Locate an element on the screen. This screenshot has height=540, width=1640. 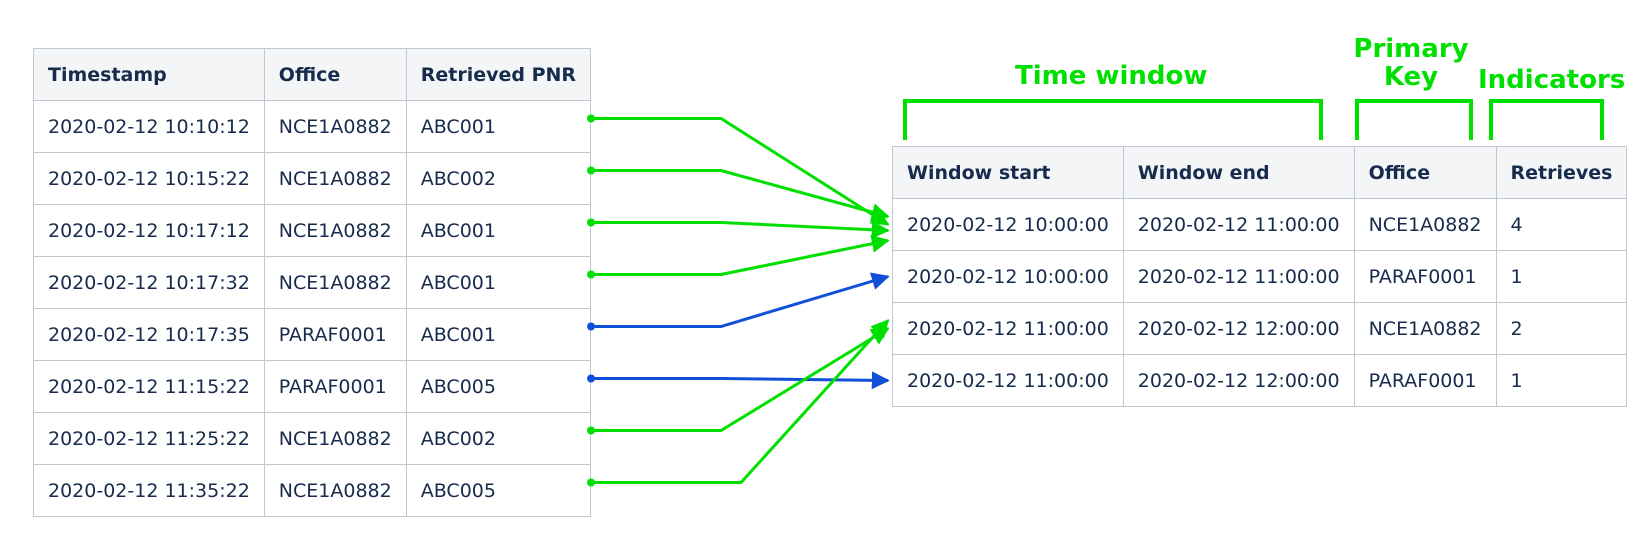
table-header-row: Window start Window end Office Retrieves is located at coordinates (1260, 172).